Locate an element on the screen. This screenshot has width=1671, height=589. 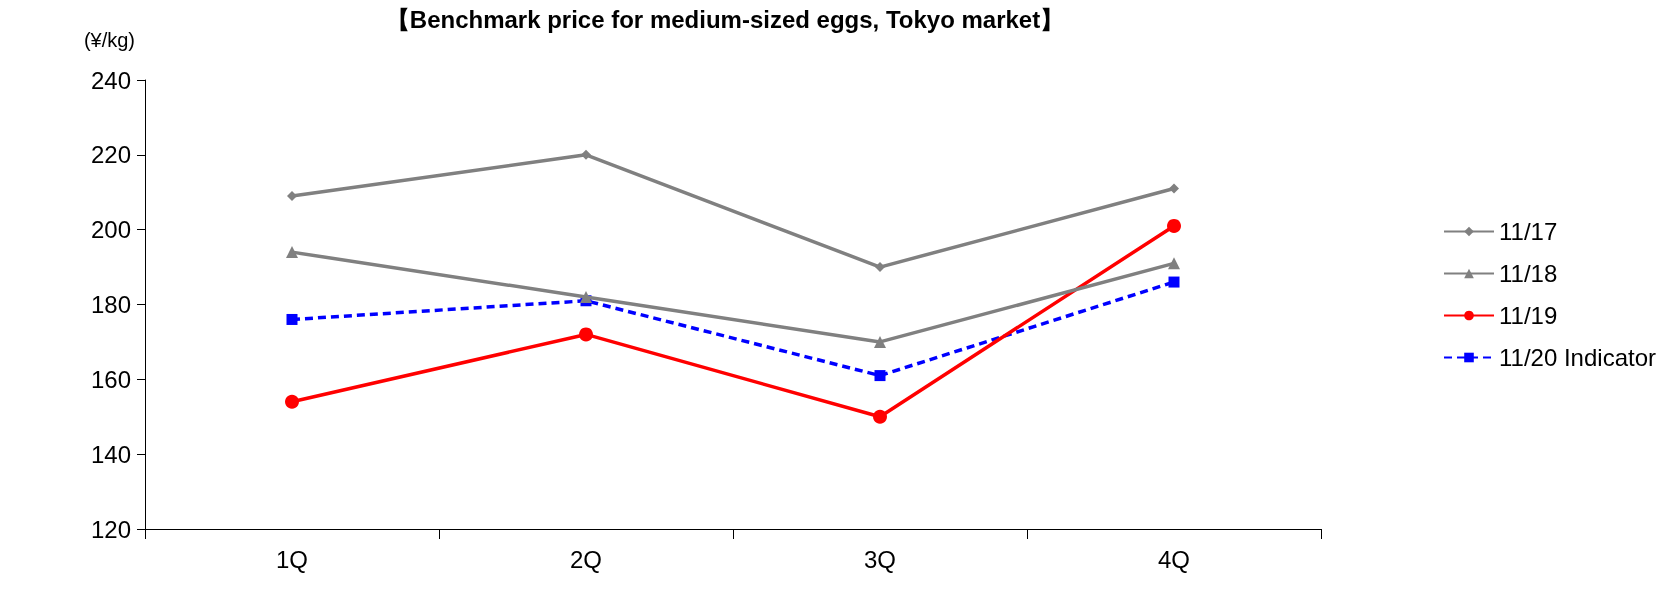
y-tick-label: 220 is located at coordinates (110, 155).